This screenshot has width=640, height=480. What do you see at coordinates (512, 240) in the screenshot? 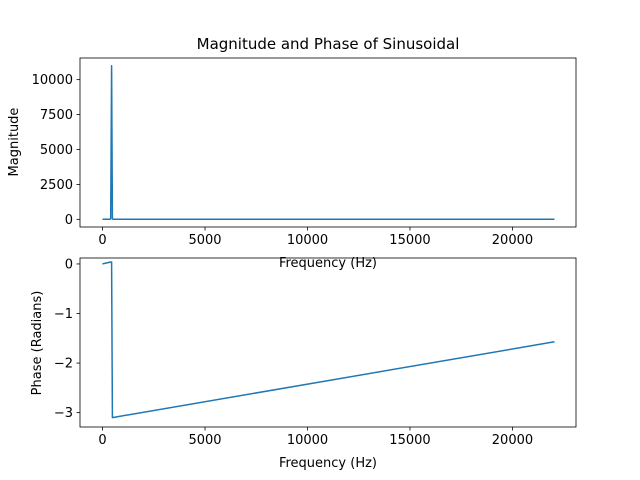
I see `magnitude-x-tick-label: 20000` at bounding box center [512, 240].